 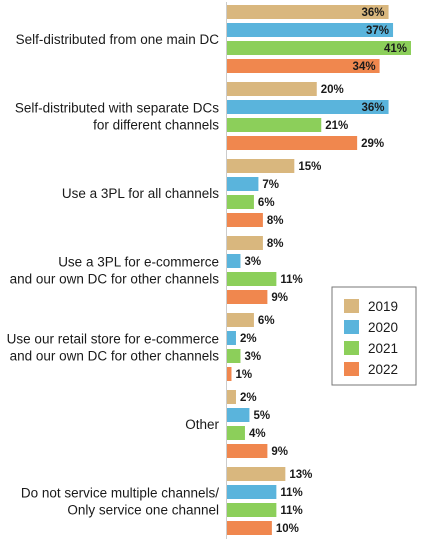 I want to click on value-label: 5%, so click(x=261, y=416).